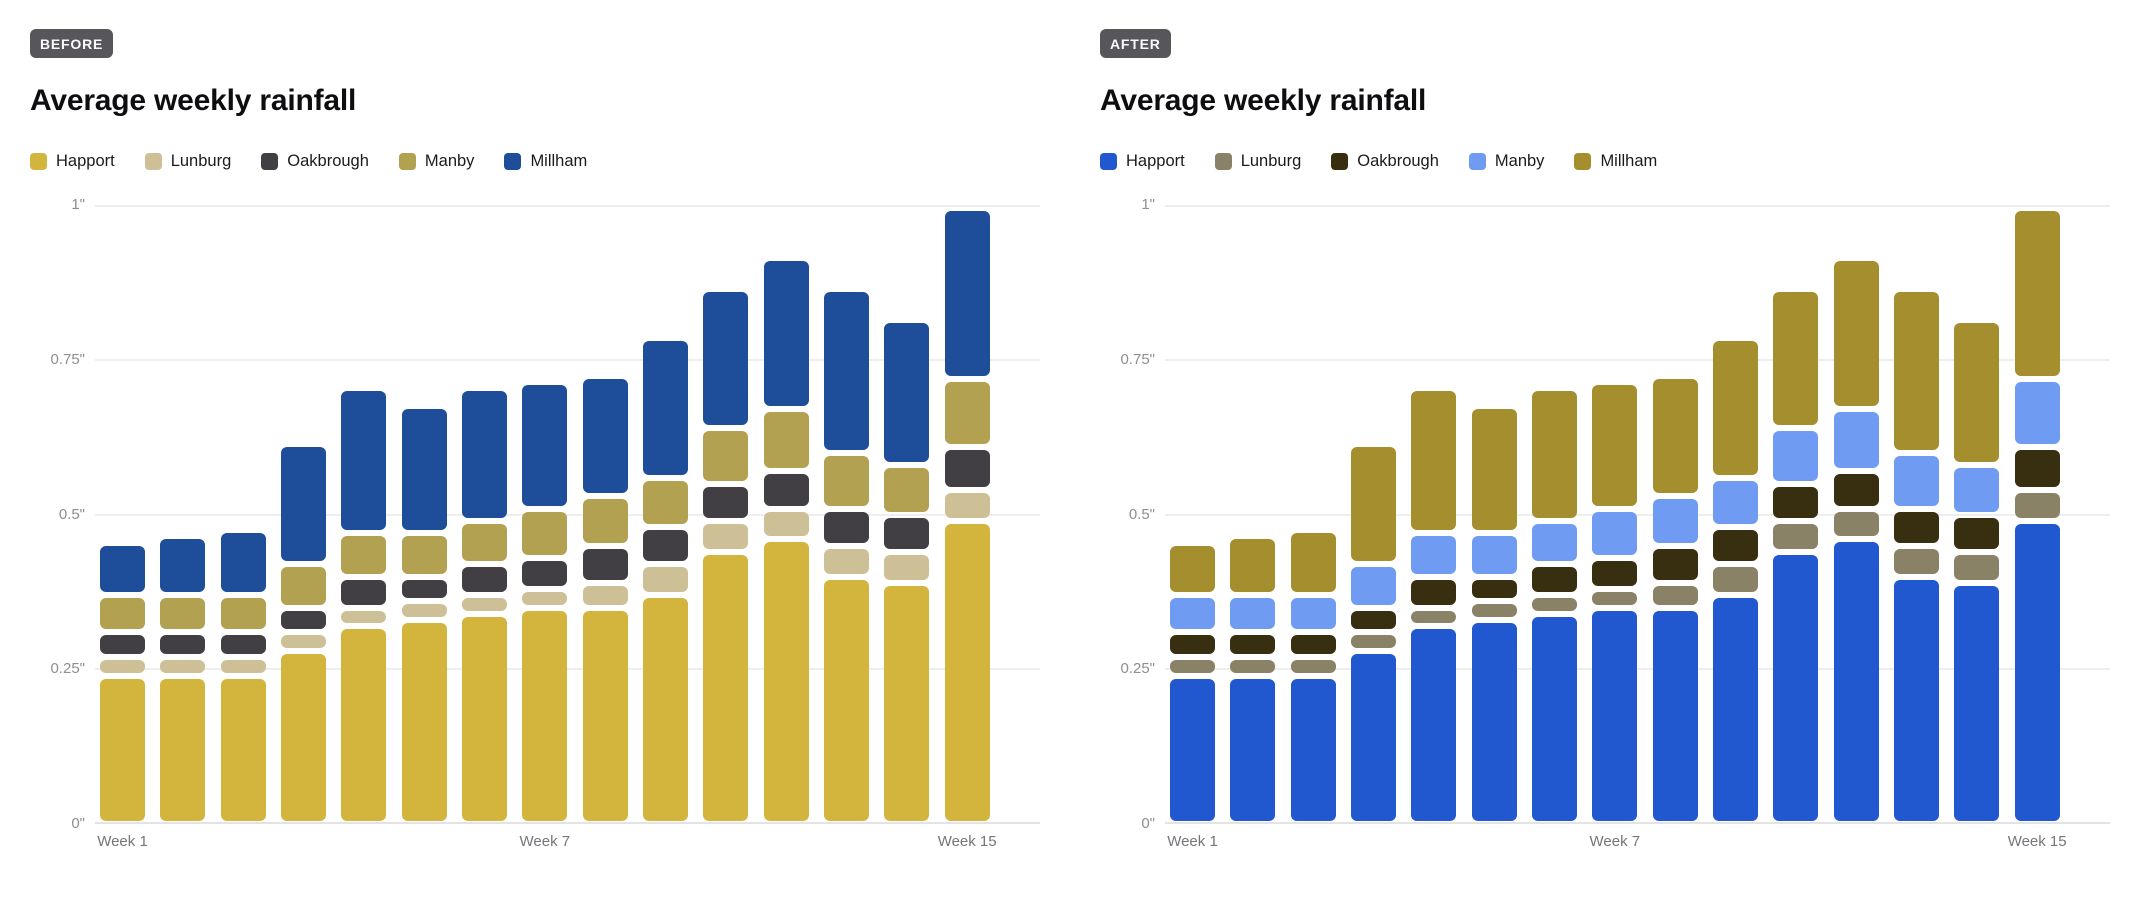 The height and width of the screenshot is (913, 2130). Describe the element at coordinates (1263, 101) in the screenshot. I see `chart-title-after: Average weekly rainfall` at that location.